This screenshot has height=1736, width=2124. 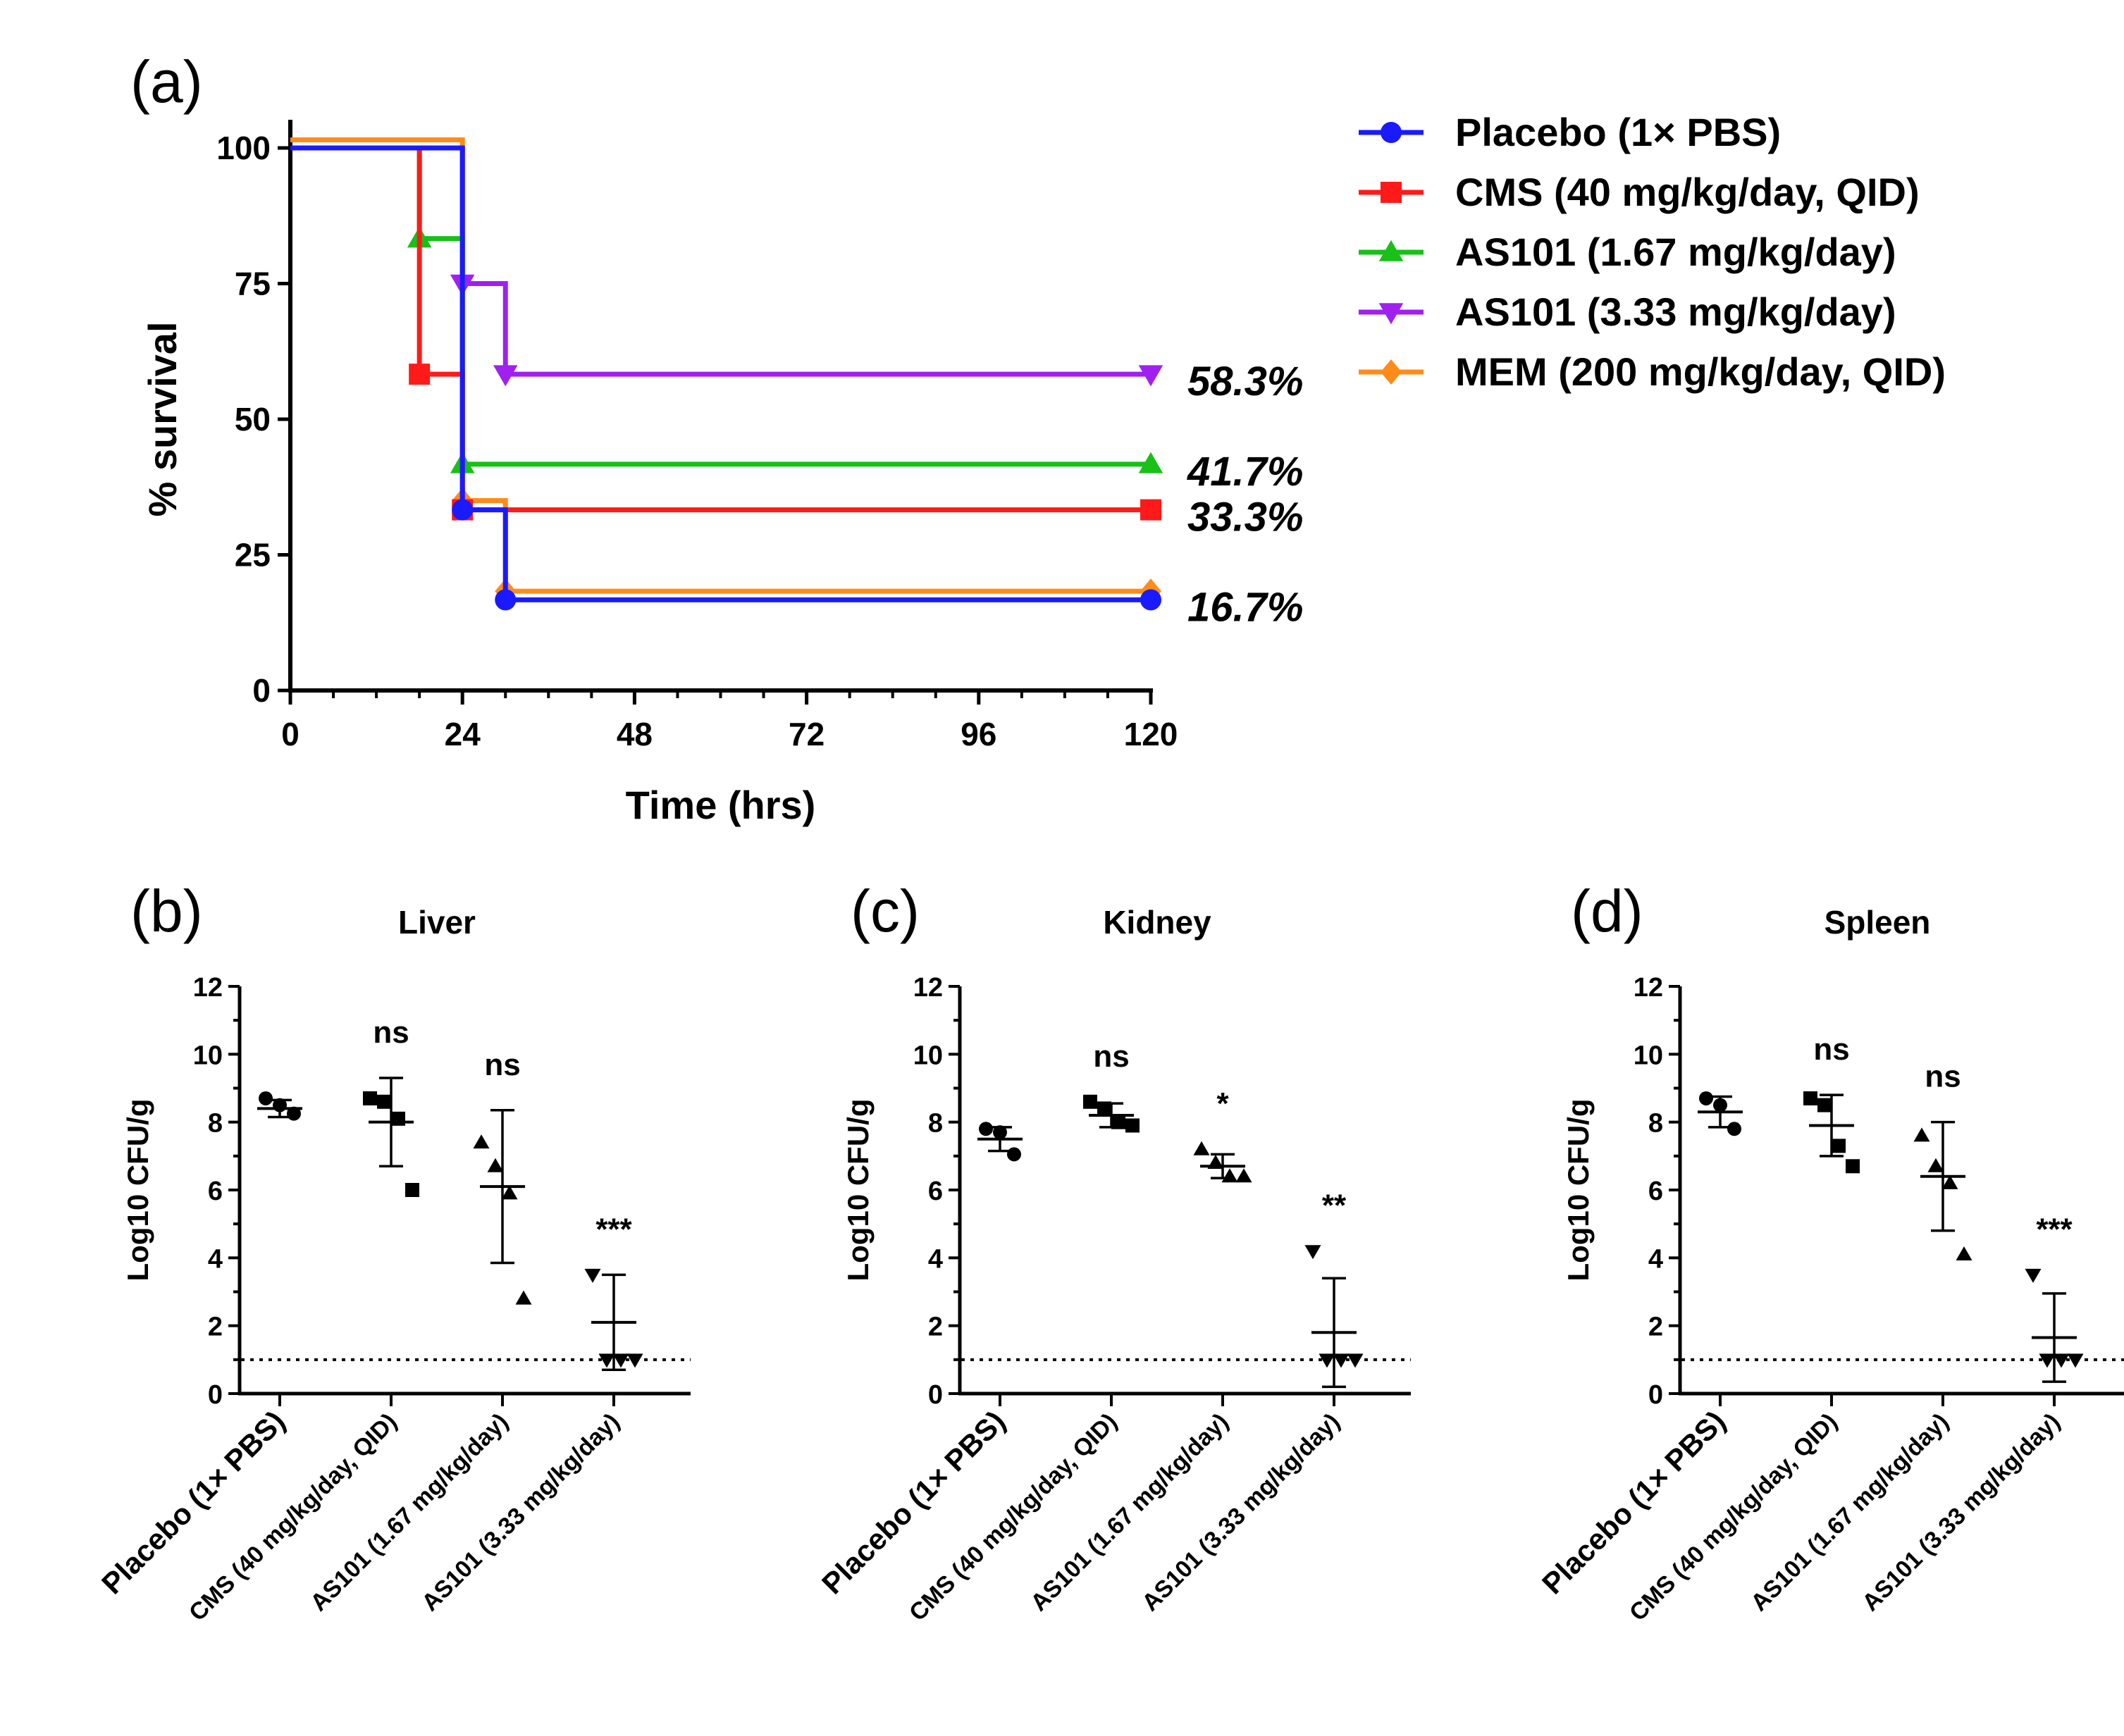 I want to click on y-tick-label: 100, so click(x=243, y=148).